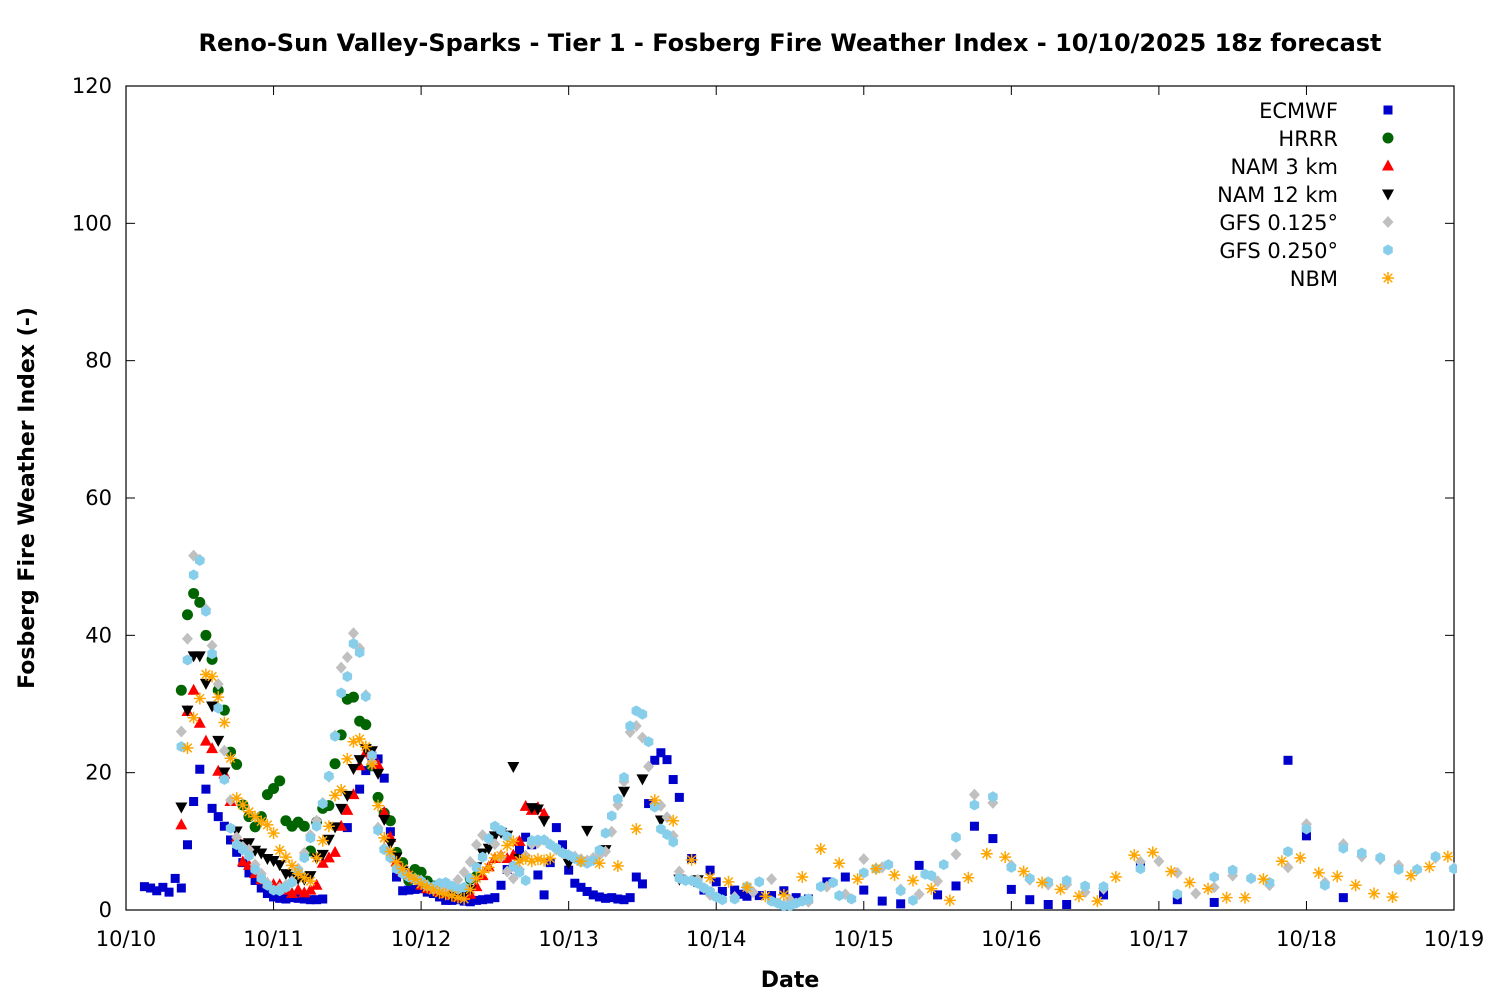  Describe the element at coordinates (743, 829) in the screenshot. I see `series-ecmwf` at that location.